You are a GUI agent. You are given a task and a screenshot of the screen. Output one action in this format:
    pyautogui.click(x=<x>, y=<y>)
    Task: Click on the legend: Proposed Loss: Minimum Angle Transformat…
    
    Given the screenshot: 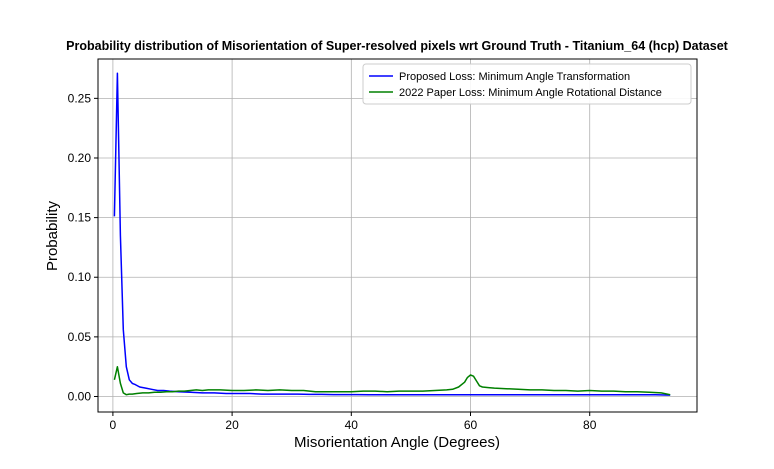 What is the action you would take?
    pyautogui.click(x=527, y=84)
    